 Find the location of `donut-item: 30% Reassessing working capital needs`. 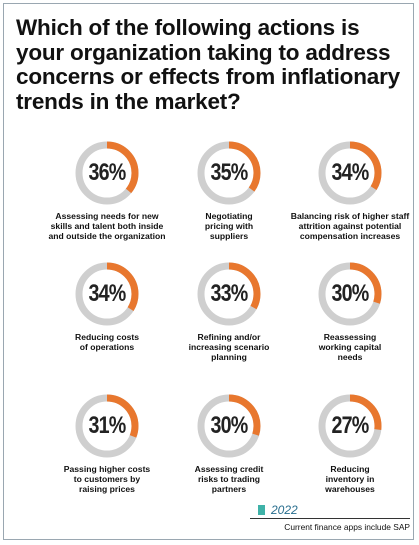

donut-item: 30% Reassessing working capital needs is located at coordinates (349, 325).